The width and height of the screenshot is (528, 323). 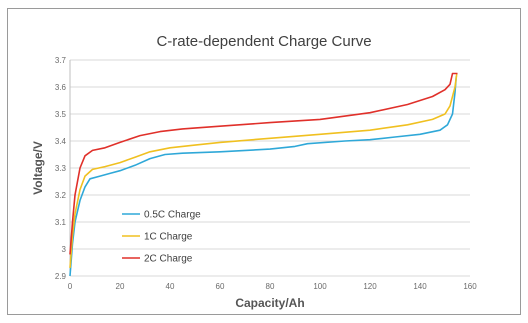 I want to click on x-tick-label: 140, so click(x=420, y=286).